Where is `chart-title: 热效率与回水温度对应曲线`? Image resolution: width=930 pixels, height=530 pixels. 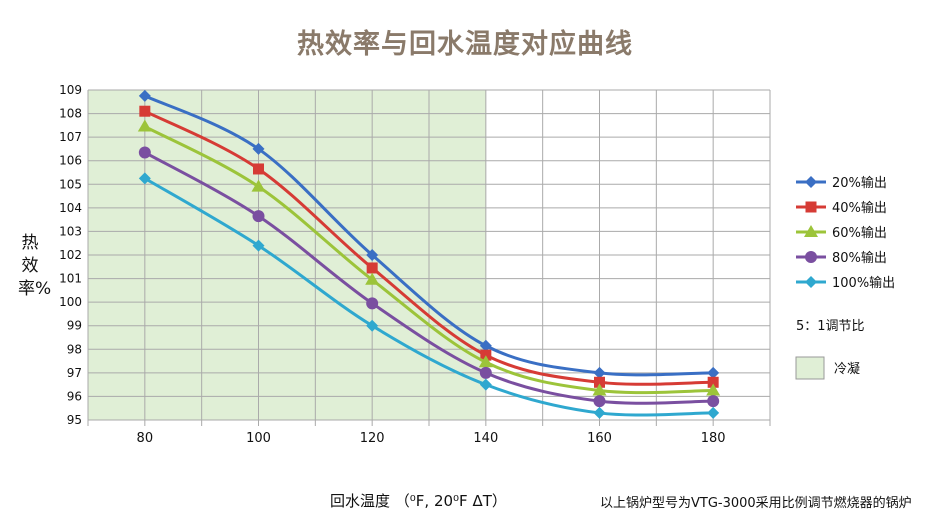
chart-title: 热效率与回水温度对应曲线 is located at coordinates (465, 44).